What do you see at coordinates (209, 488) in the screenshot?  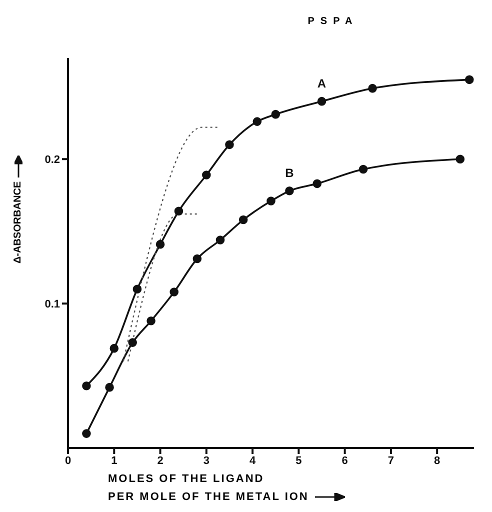 I see `x-axis-title: MOLES OF THE LIGAND PER MOLE OF THE METAL ION` at bounding box center [209, 488].